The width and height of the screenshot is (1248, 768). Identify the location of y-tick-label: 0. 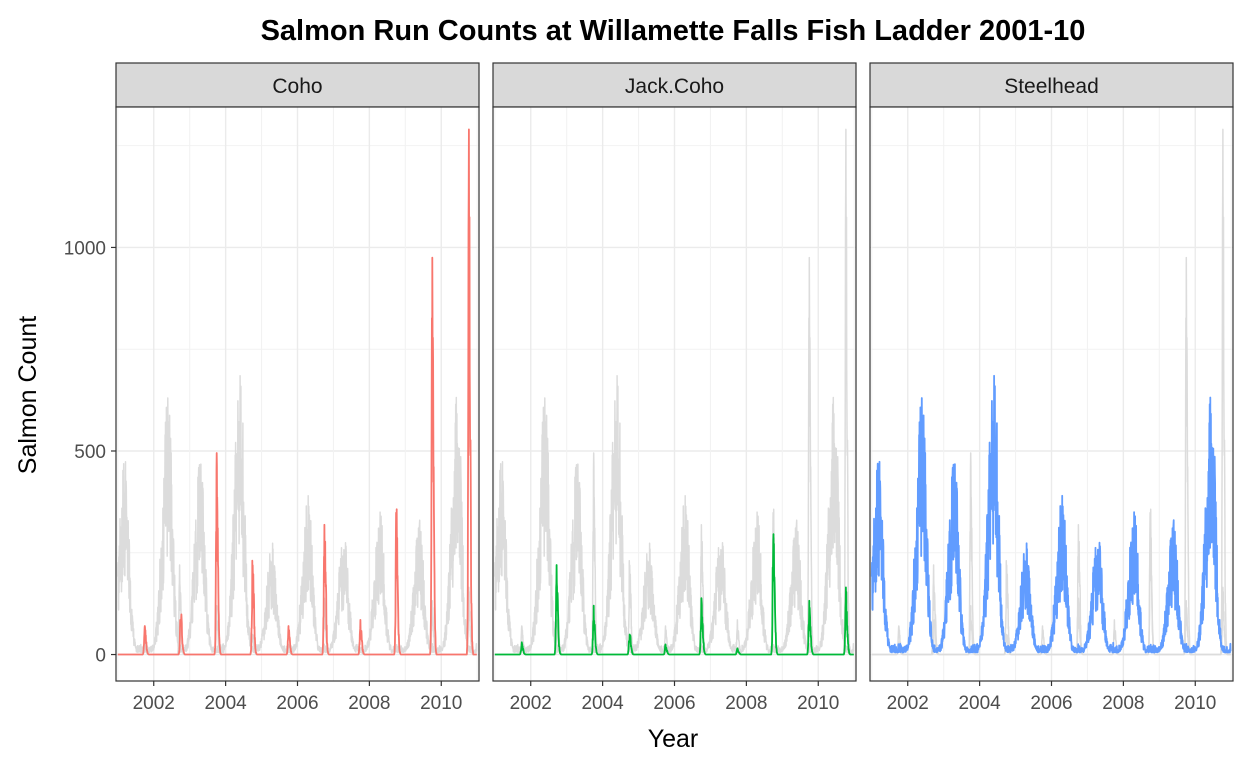
(100, 656).